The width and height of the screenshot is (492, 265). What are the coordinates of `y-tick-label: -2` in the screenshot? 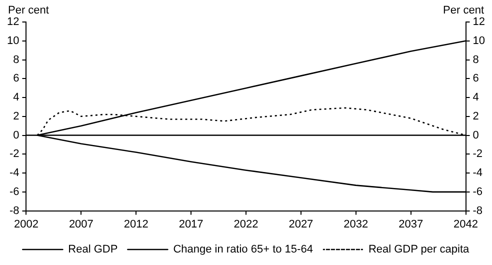 It's located at (14, 154).